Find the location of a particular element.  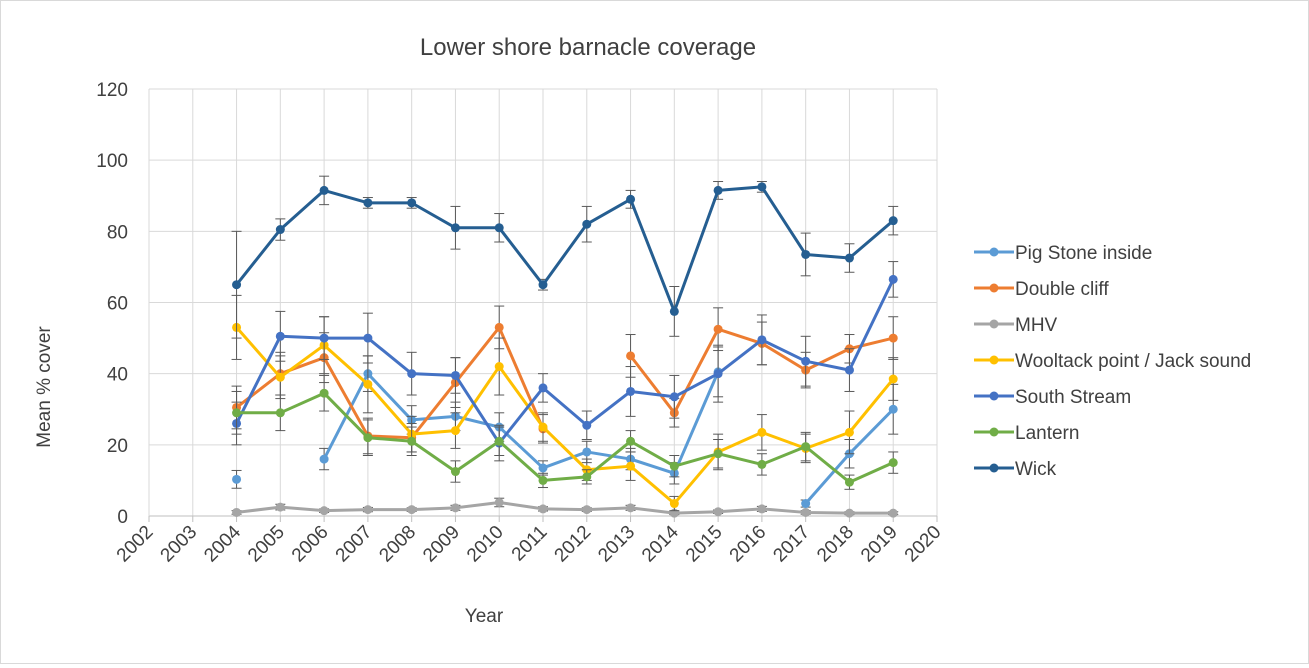

y-axis-title: Mean % cover is located at coordinates (44, 387).